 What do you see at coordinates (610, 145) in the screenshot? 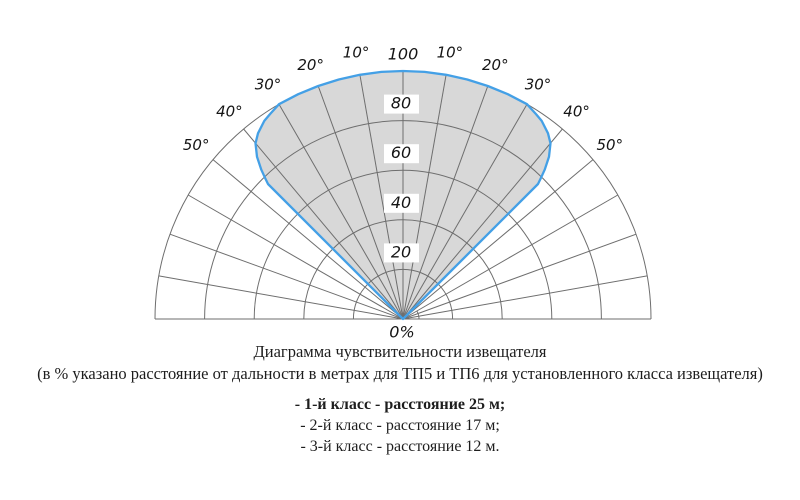
I see `angle-label-right-50: 50°` at bounding box center [610, 145].